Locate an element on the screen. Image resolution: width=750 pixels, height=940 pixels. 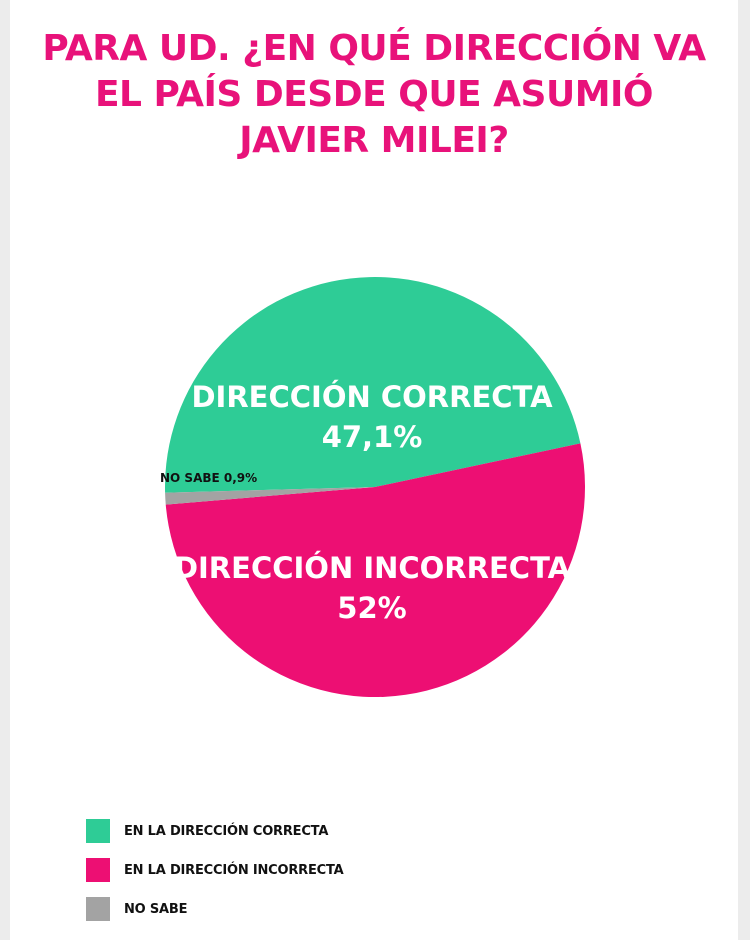
slice-correcta is located at coordinates (373, 385).